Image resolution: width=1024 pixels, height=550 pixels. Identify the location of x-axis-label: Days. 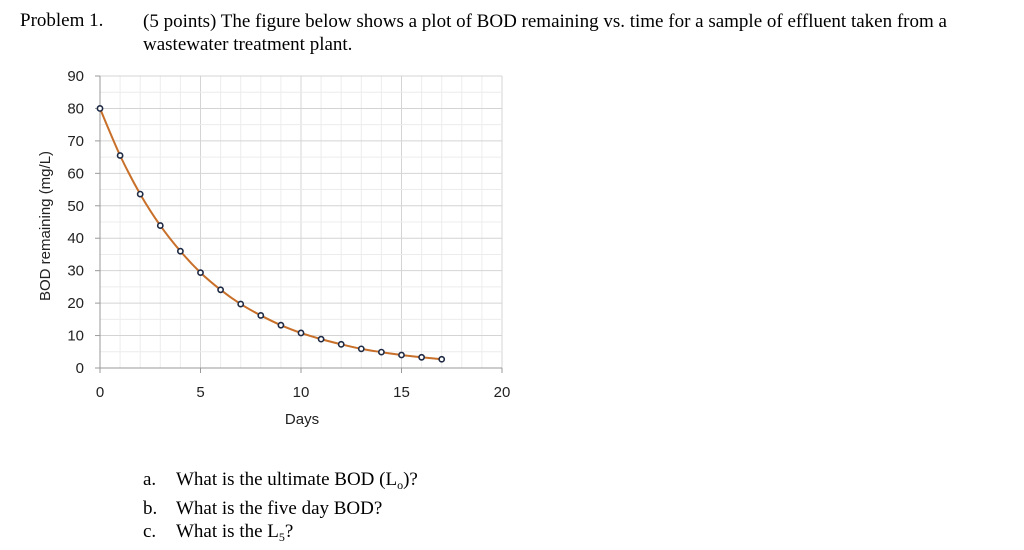
(302, 419).